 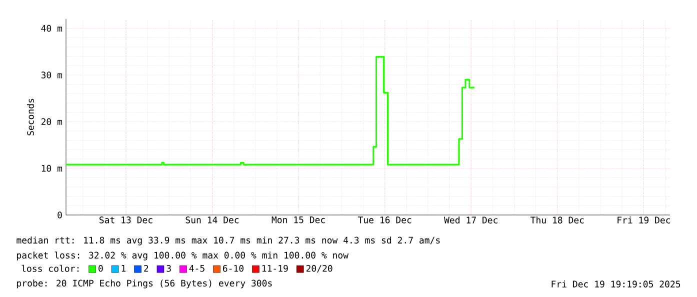 I want to click on x-tick-label: Mon 15 Dec, so click(x=298, y=220).